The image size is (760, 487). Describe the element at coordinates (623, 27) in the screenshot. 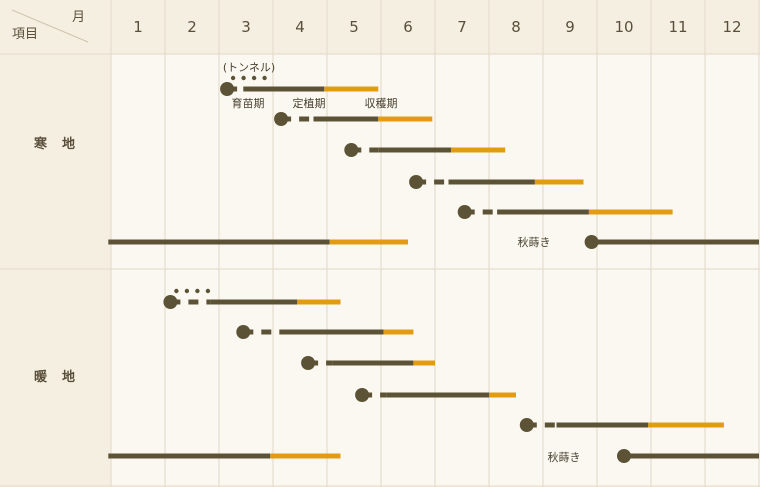

I see `month-label-10: 10` at that location.